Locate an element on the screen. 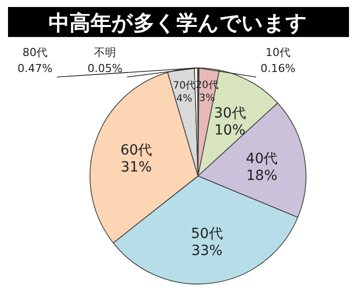 This screenshot has width=363, height=300. data-label: 0.47% is located at coordinates (35, 68).